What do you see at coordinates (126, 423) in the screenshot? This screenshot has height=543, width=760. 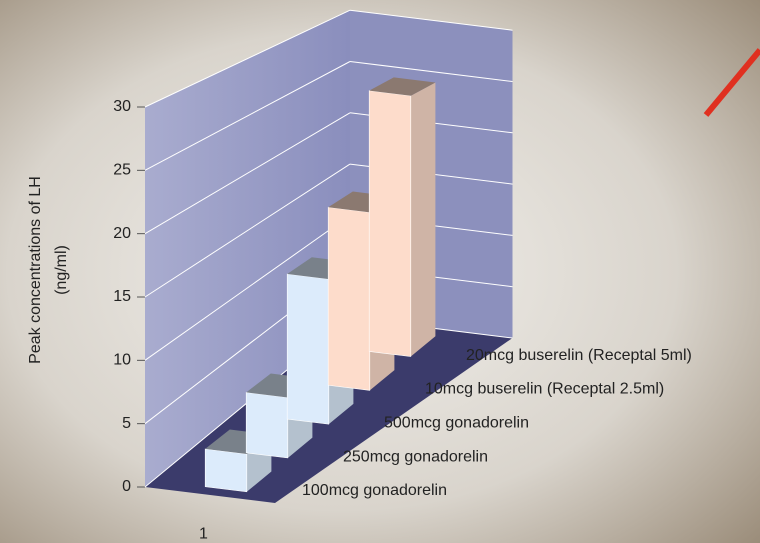 I see `y-tick-label: 5` at bounding box center [126, 423].